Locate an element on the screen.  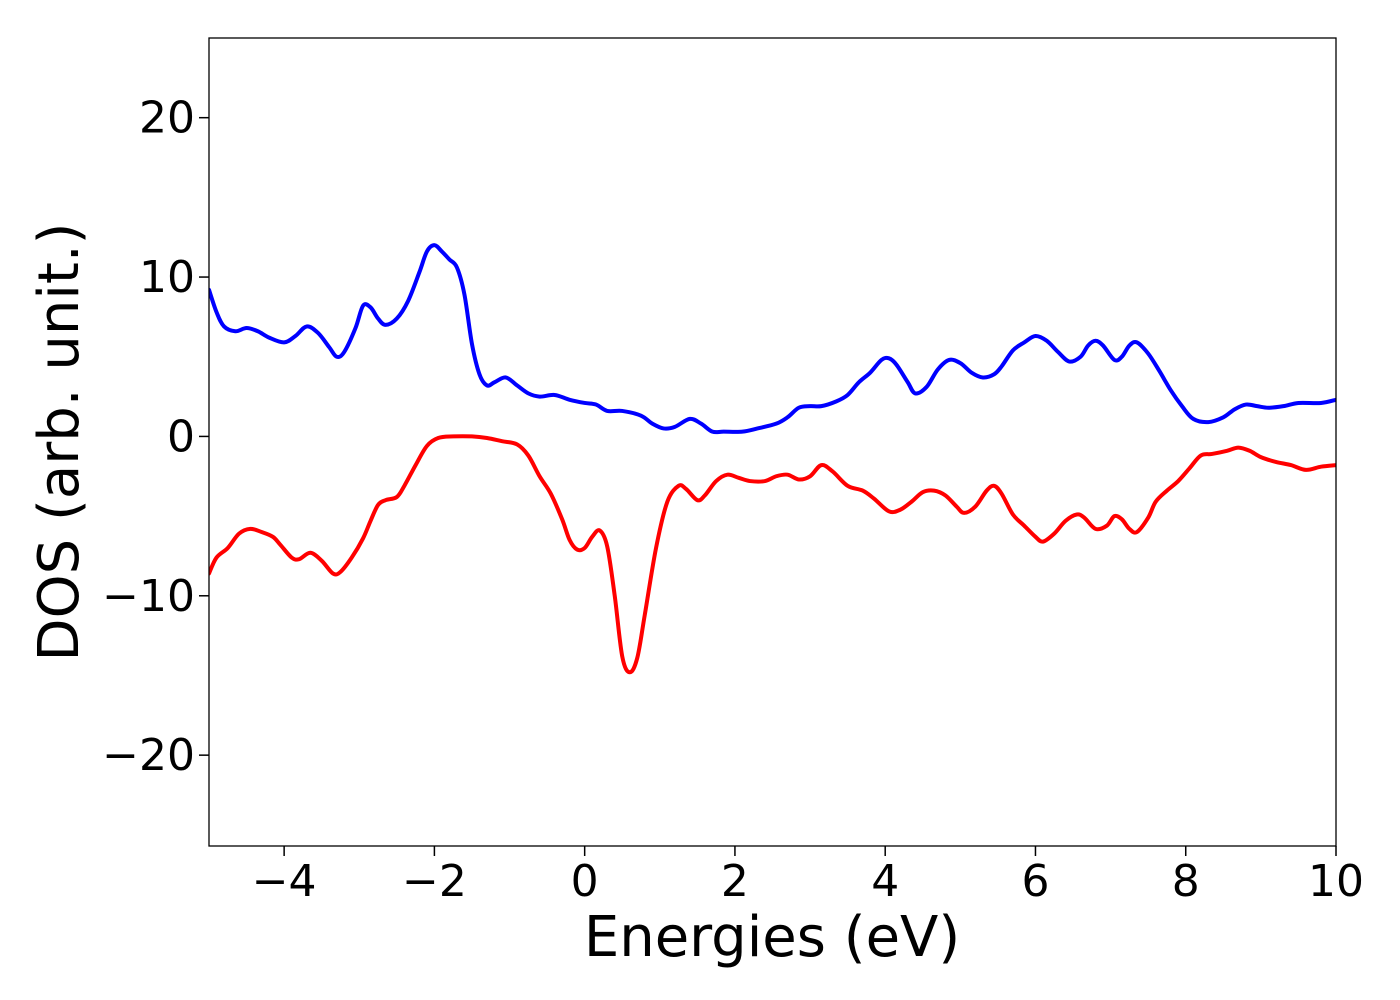
x-axis: −4 −2 0 2 4 6 8 10 is located at coordinates (808, 876).